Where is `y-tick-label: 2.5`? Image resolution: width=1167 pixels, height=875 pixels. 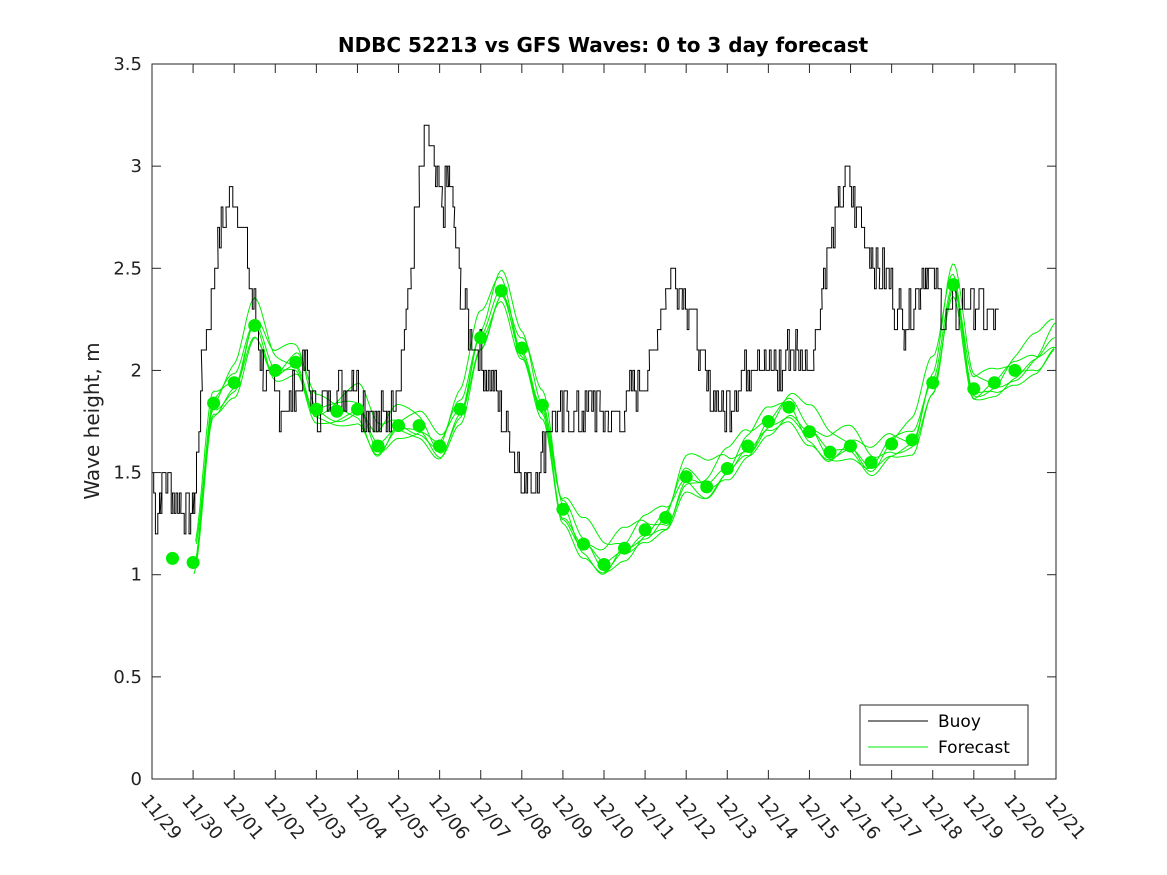
y-tick-label: 2.5 is located at coordinates (127, 268).